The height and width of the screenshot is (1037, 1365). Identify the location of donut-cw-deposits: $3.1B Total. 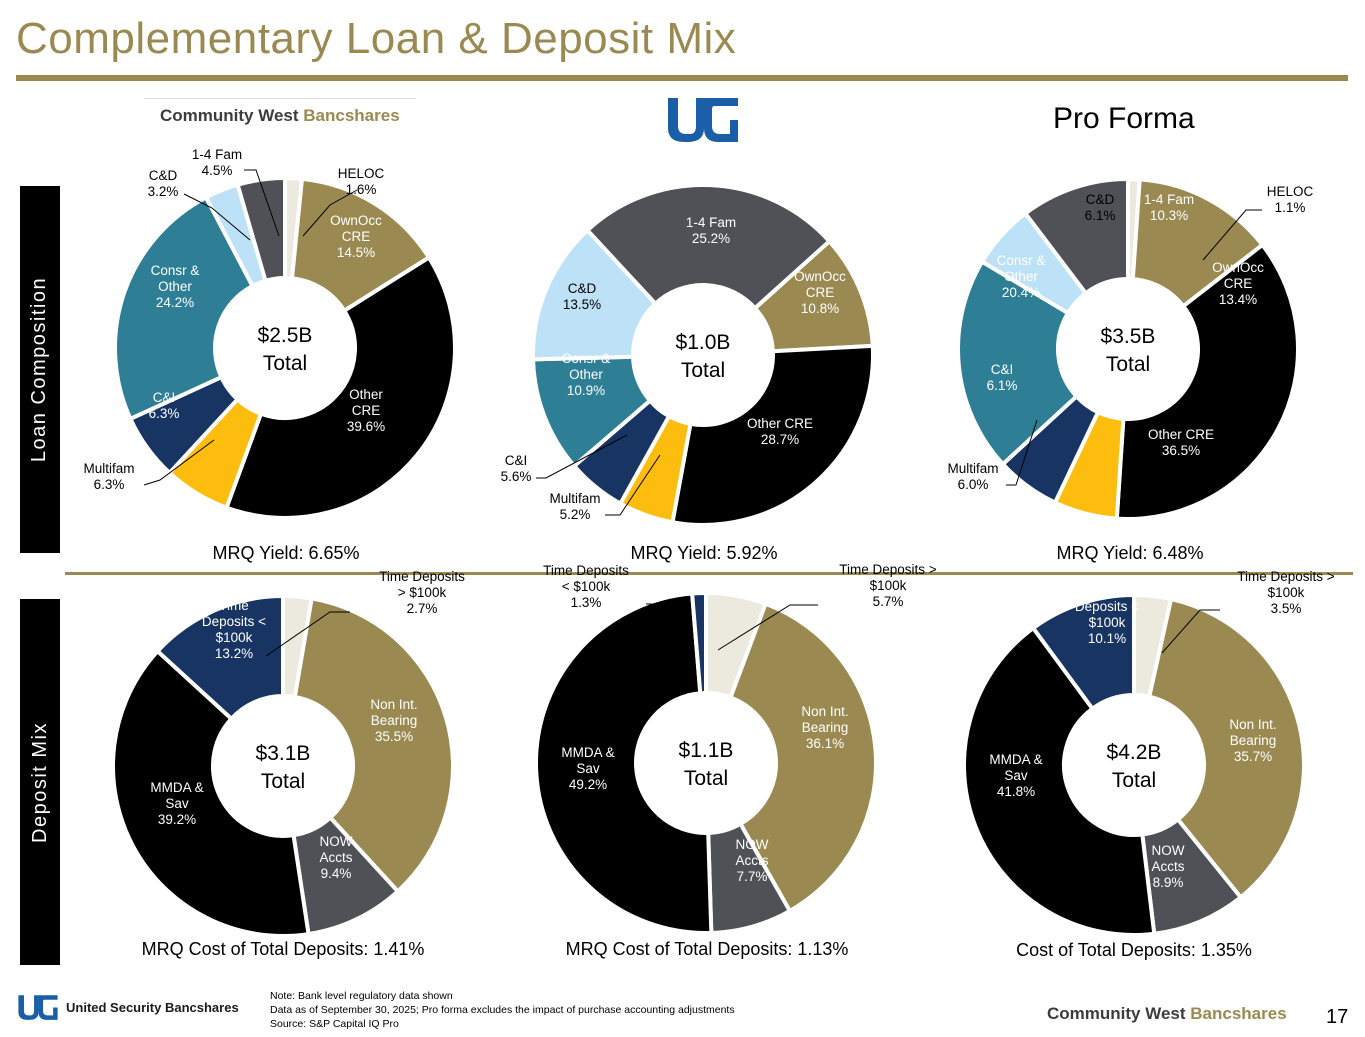
(283, 765).